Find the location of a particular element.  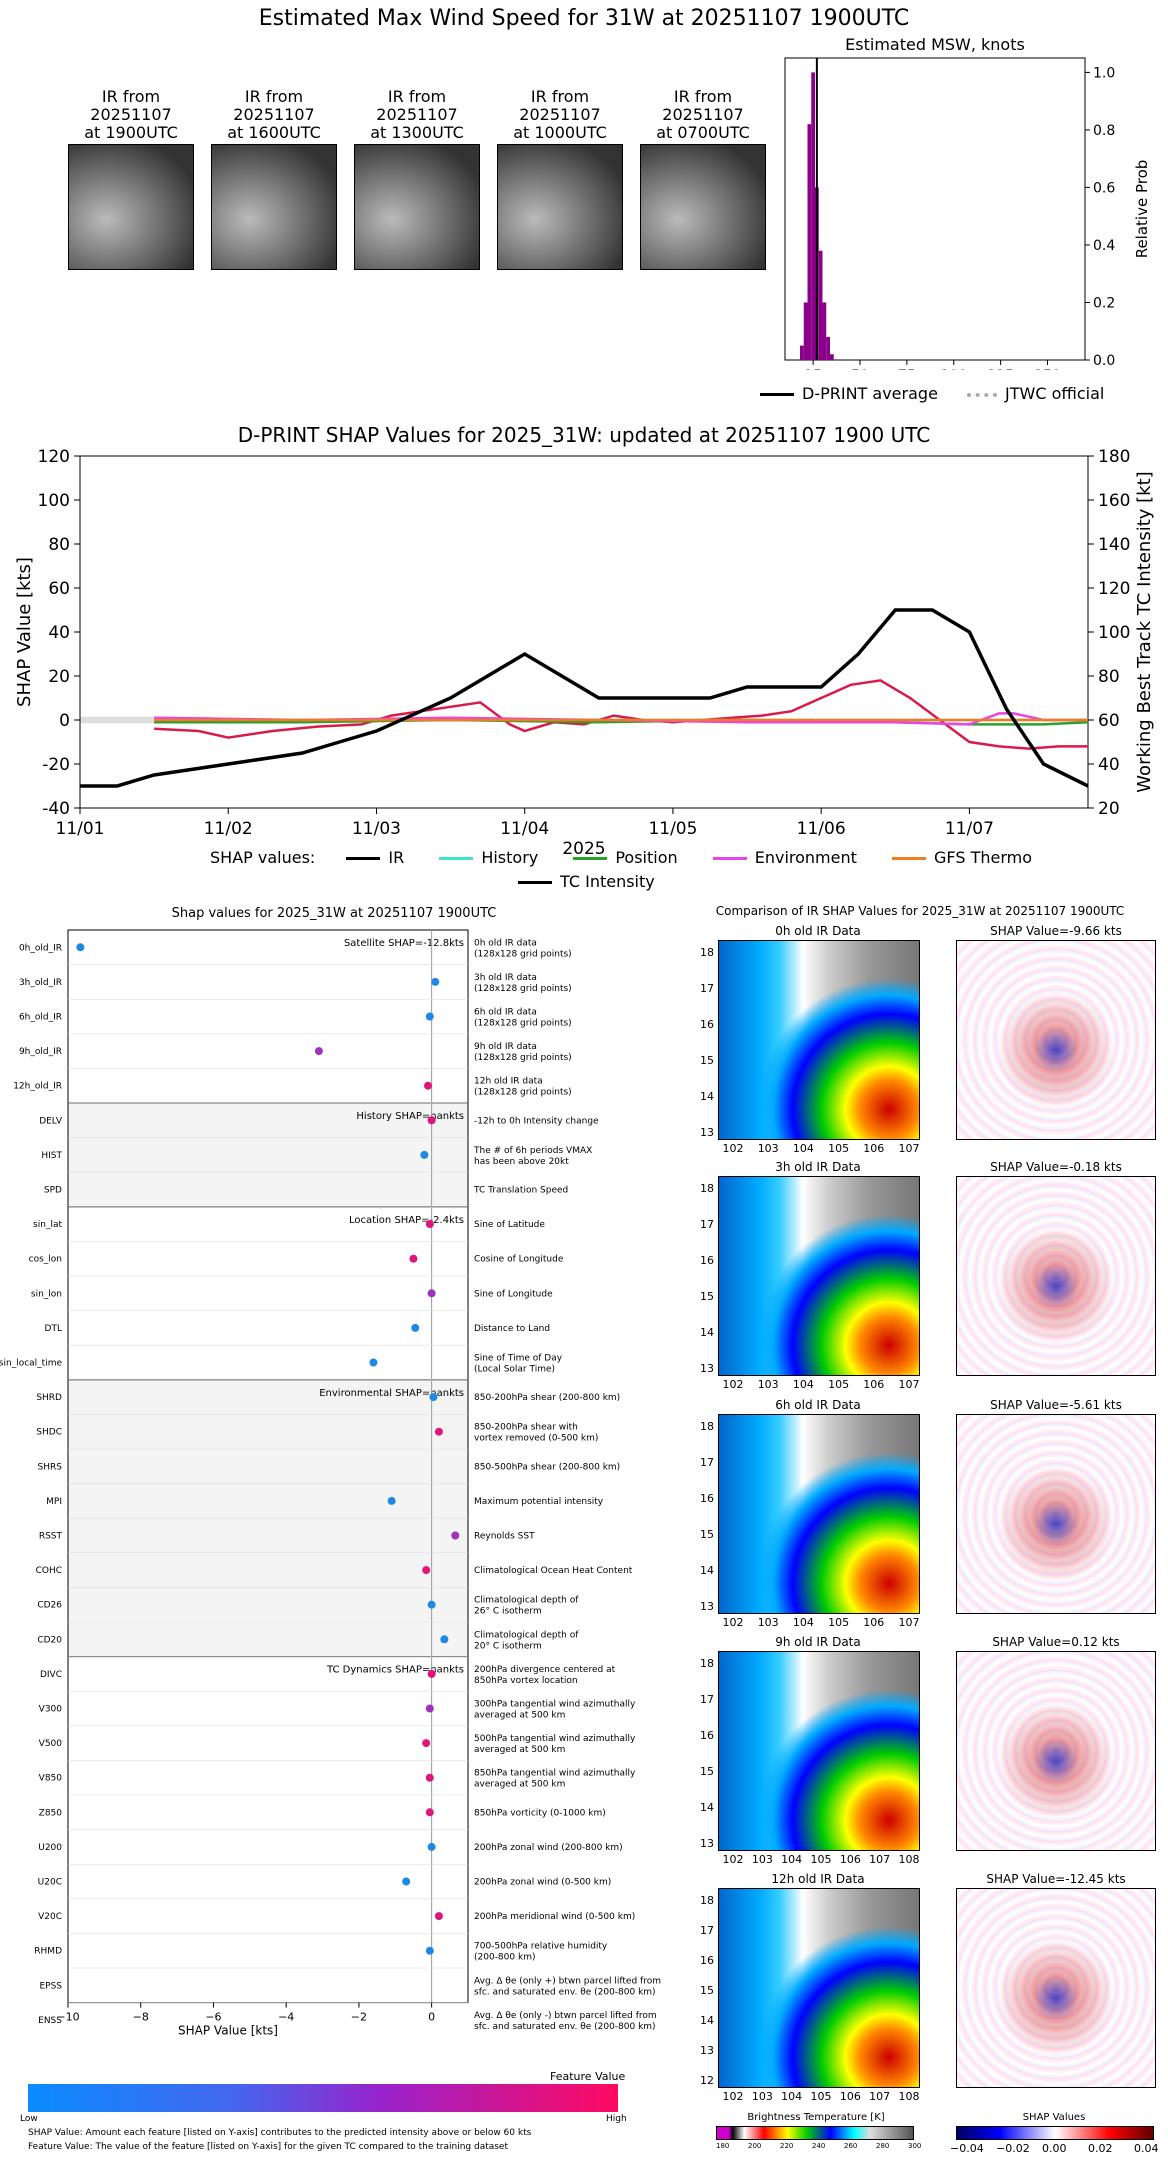

jtwc-legend-label: JTWC official is located at coordinates (1055, 393).